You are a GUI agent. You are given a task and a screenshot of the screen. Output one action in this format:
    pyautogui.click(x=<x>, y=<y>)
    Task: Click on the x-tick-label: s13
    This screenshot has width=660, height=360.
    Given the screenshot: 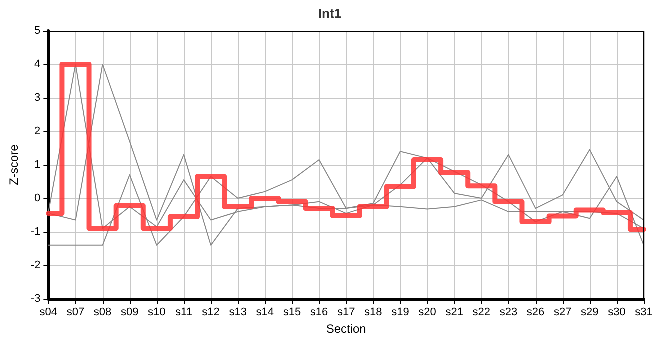 What is the action you would take?
    pyautogui.click(x=238, y=312)
    